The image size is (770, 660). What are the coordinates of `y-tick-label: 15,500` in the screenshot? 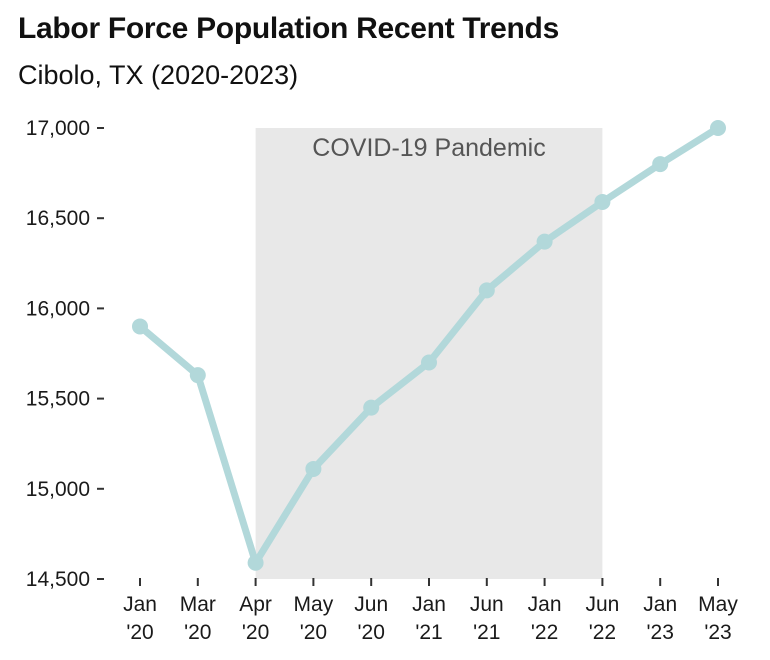 It's located at (58, 399).